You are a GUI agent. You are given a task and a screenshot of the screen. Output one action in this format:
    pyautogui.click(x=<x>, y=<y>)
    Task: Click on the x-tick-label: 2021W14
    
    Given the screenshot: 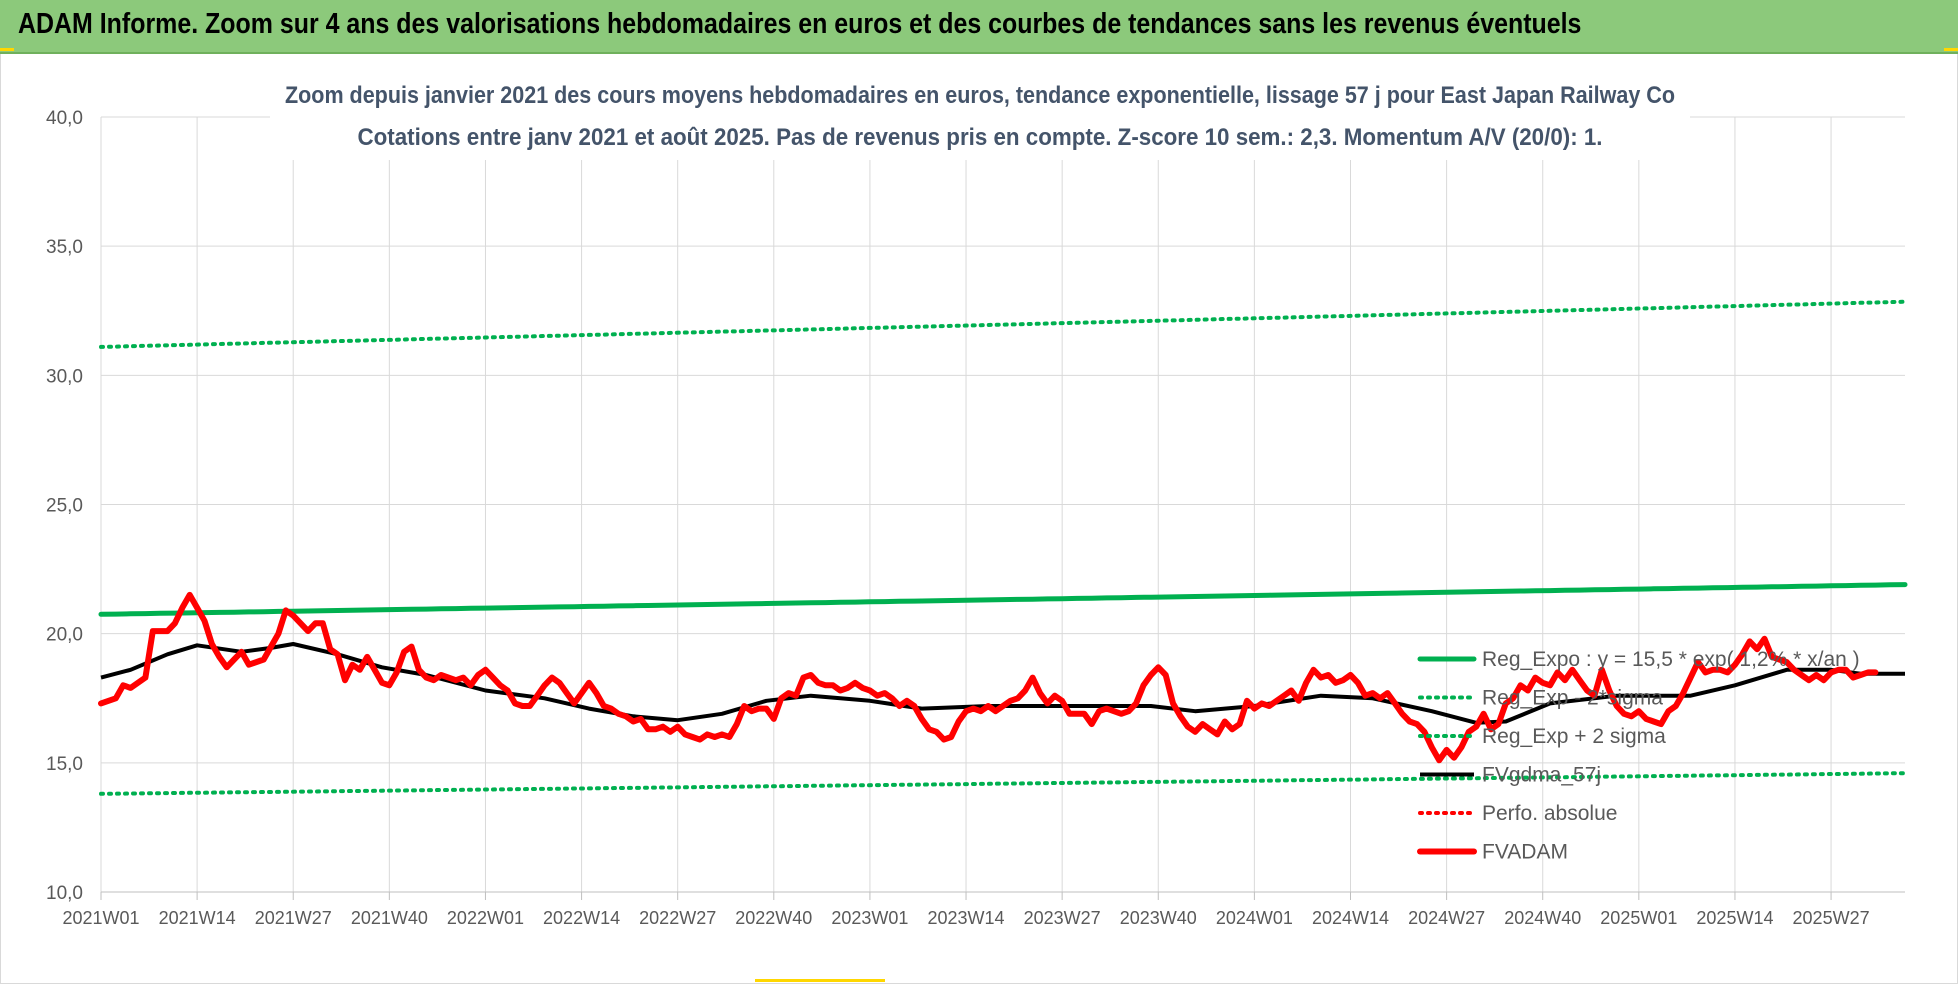 What is the action you would take?
    pyautogui.click(x=197, y=918)
    